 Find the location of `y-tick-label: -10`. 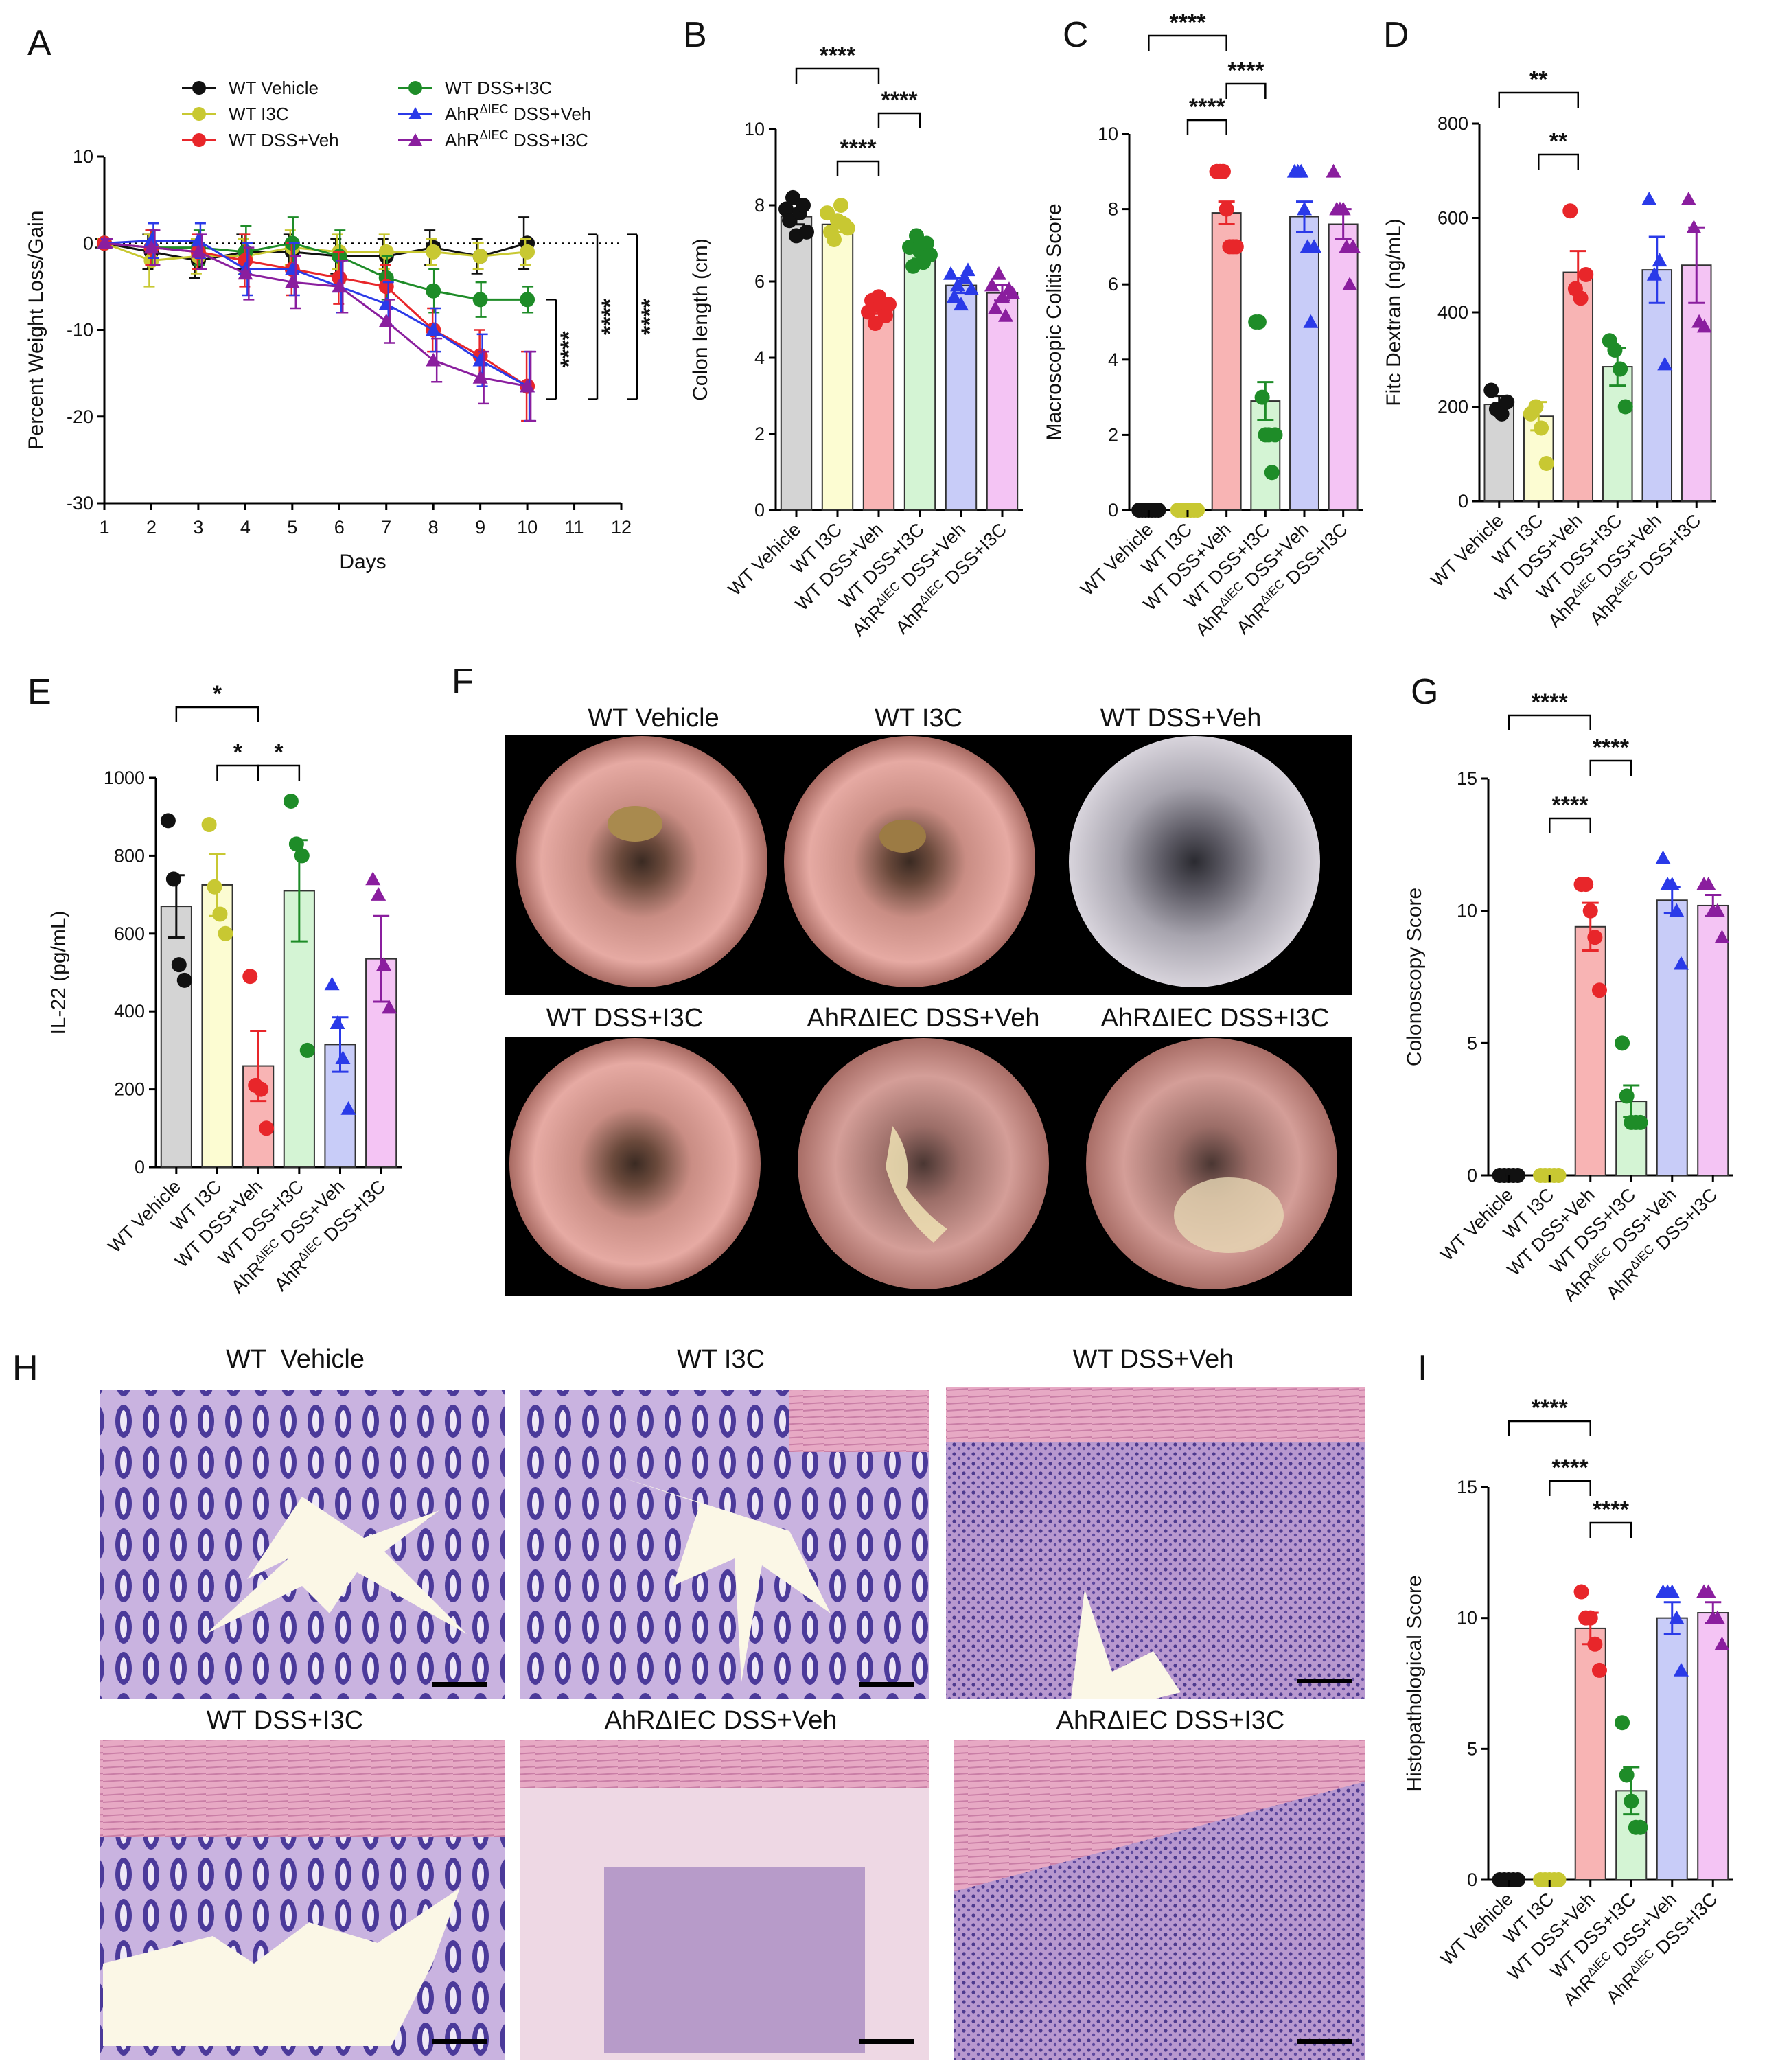

y-tick-label: -10 is located at coordinates (80, 330).